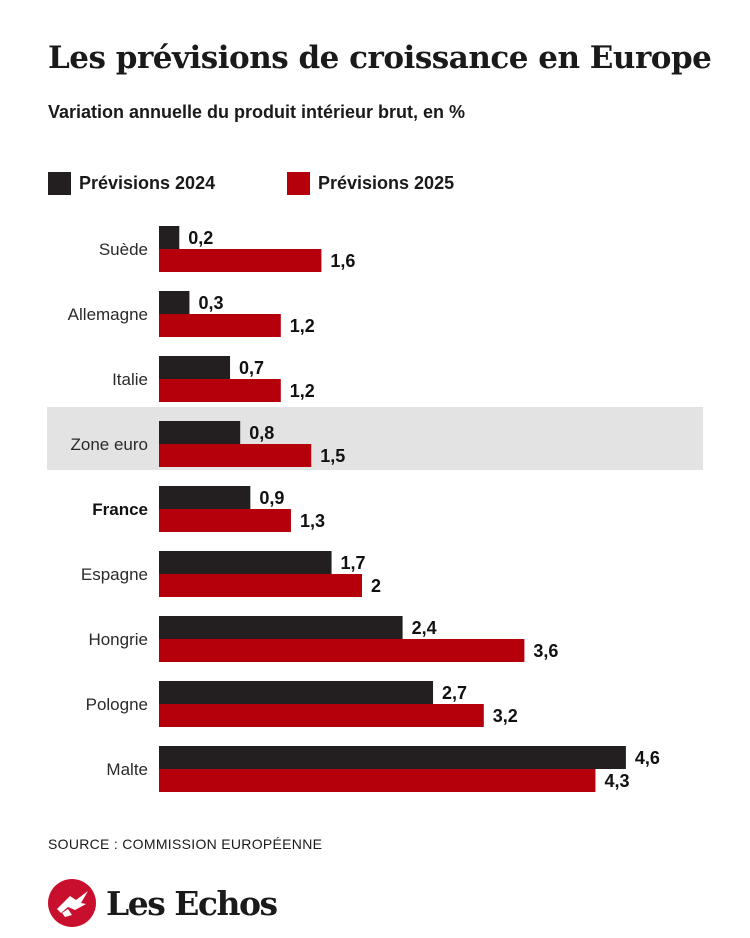 Image resolution: width=750 pixels, height=938 pixels. I want to click on category-label-espagne: Espagne, so click(114, 574).